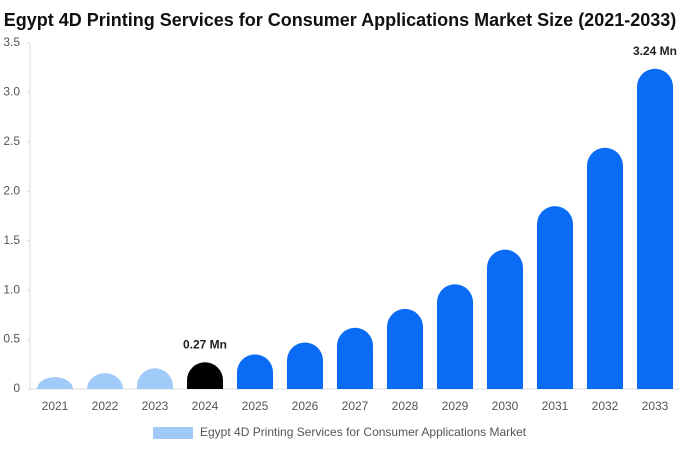  I want to click on x-tick-label: 2023, so click(155, 406).